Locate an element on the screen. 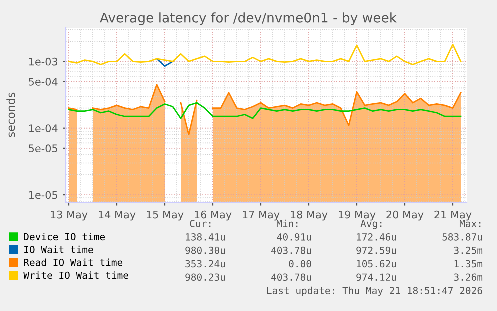 This screenshot has width=497, height=311. y-tick-label: 5e-05 is located at coordinates (43, 148).